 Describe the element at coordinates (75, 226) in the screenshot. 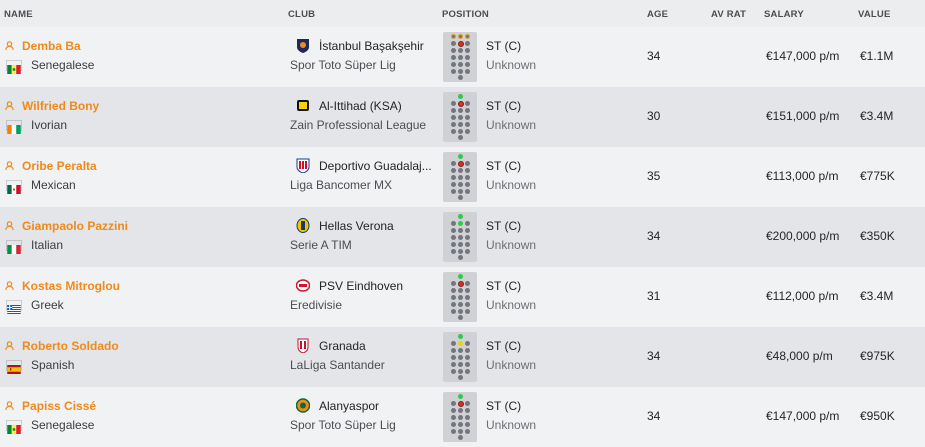

I see `player-name-link: Giampaolo Pazzini` at that location.